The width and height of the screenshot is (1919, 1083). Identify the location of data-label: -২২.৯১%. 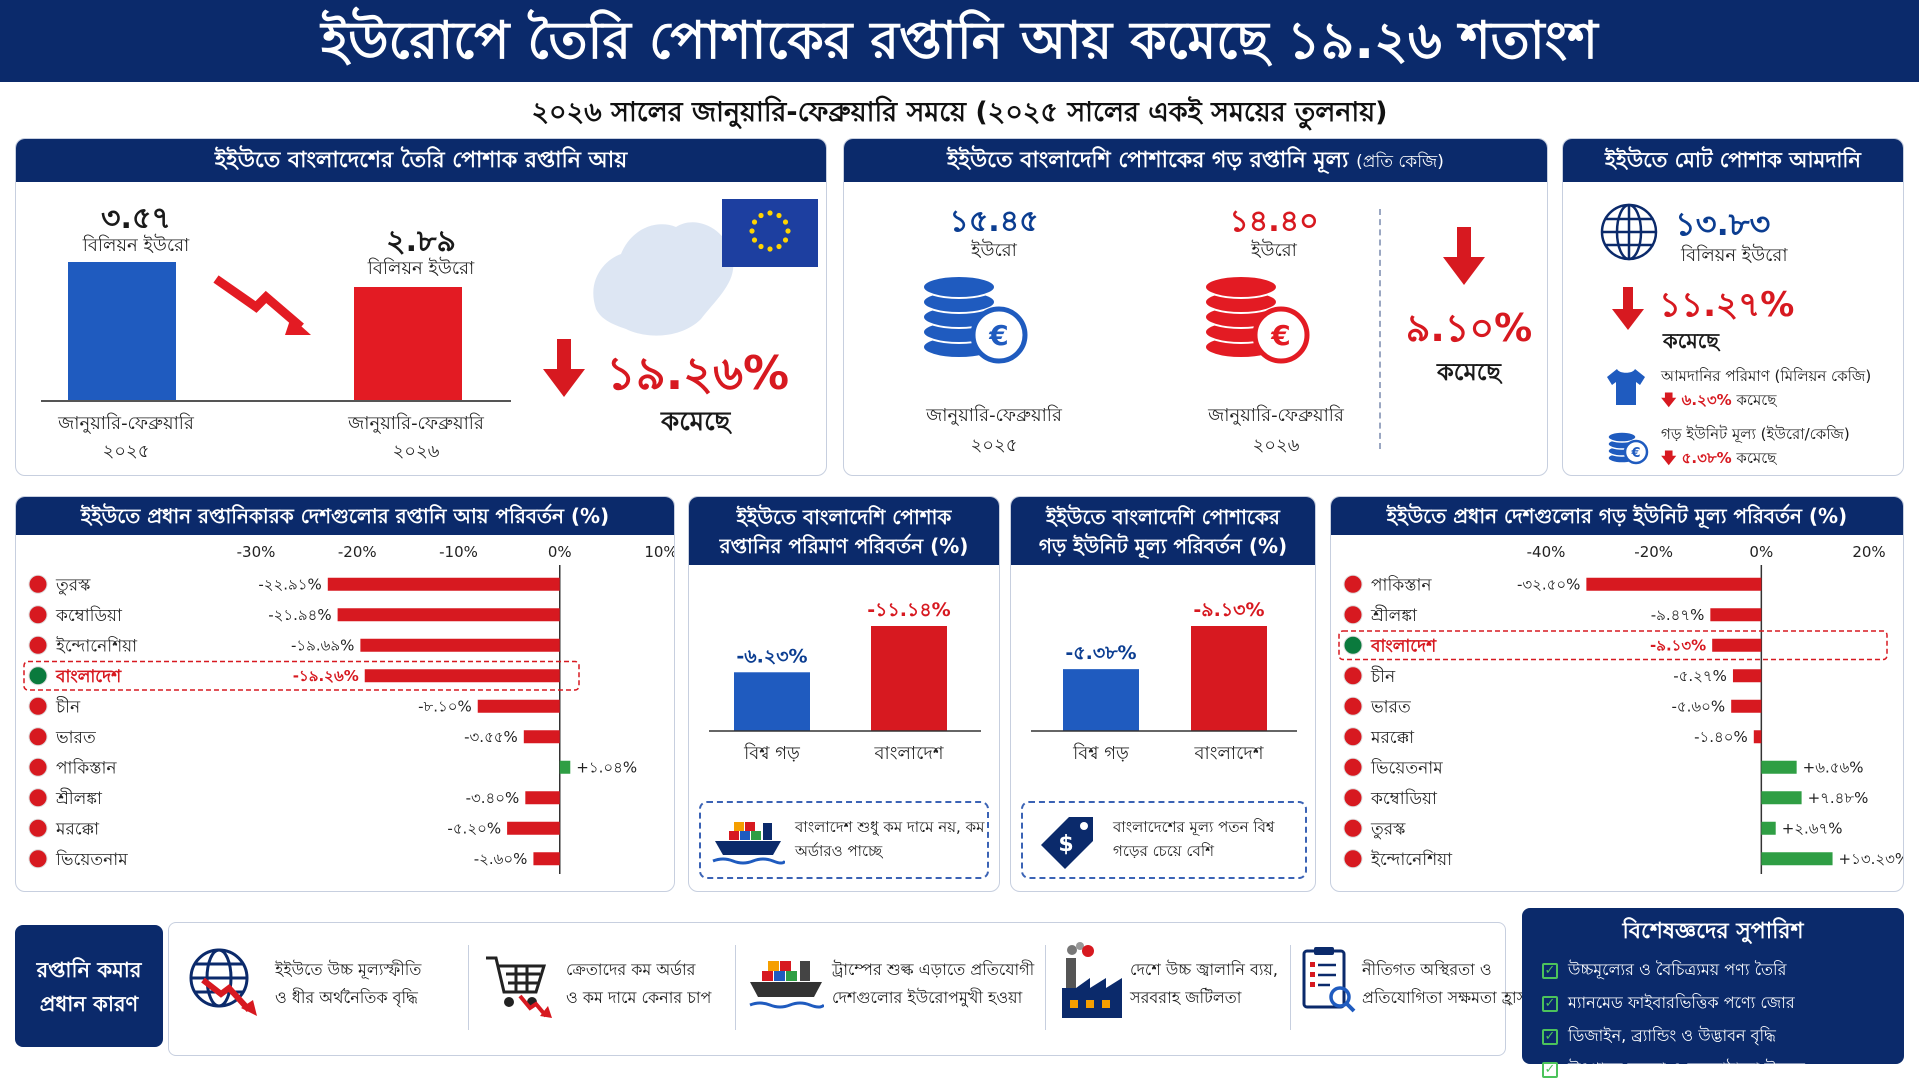
(289, 584).